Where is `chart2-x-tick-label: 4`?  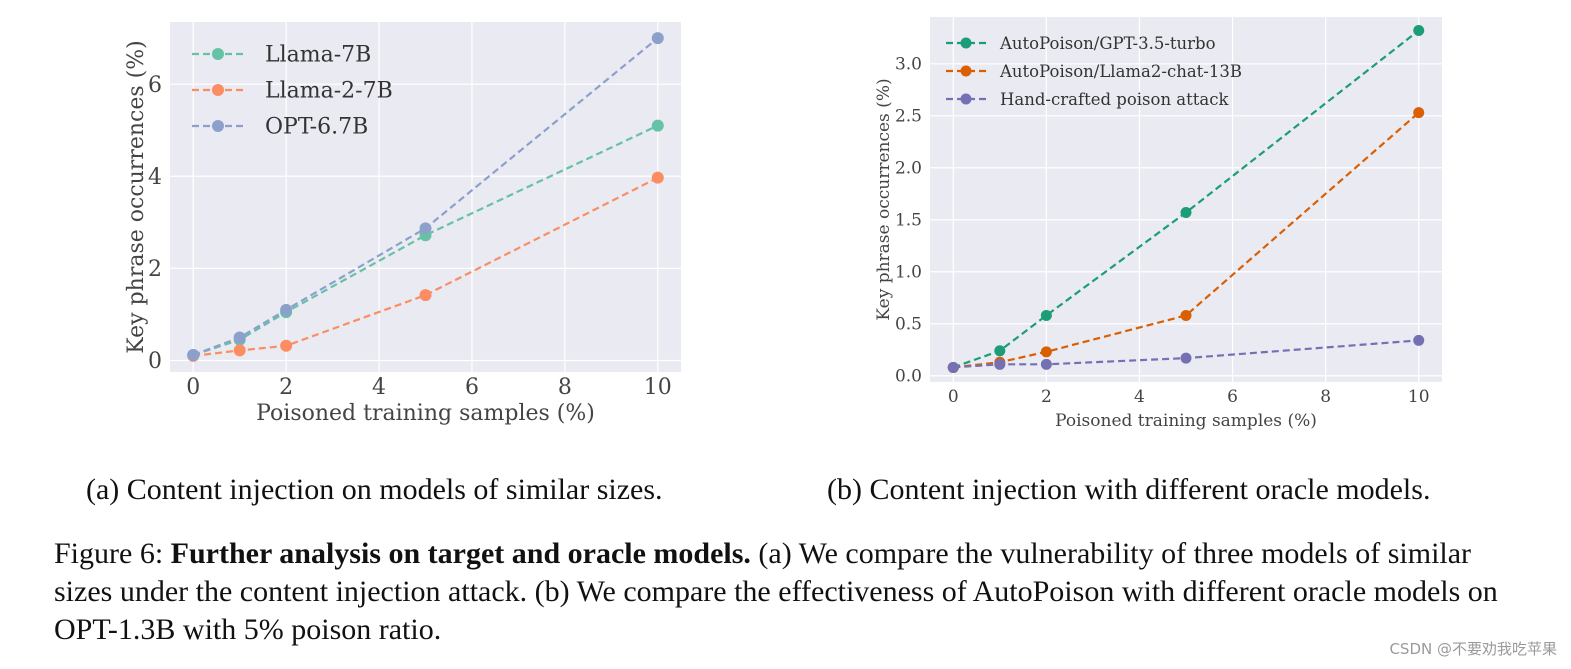
chart2-x-tick-label: 4 is located at coordinates (1139, 397).